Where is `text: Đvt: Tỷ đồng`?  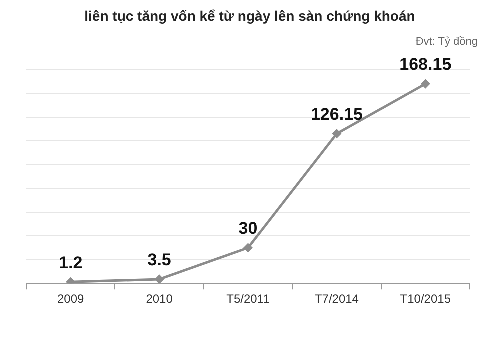
text: Đvt: Tỷ đồng is located at coordinates (447, 42).